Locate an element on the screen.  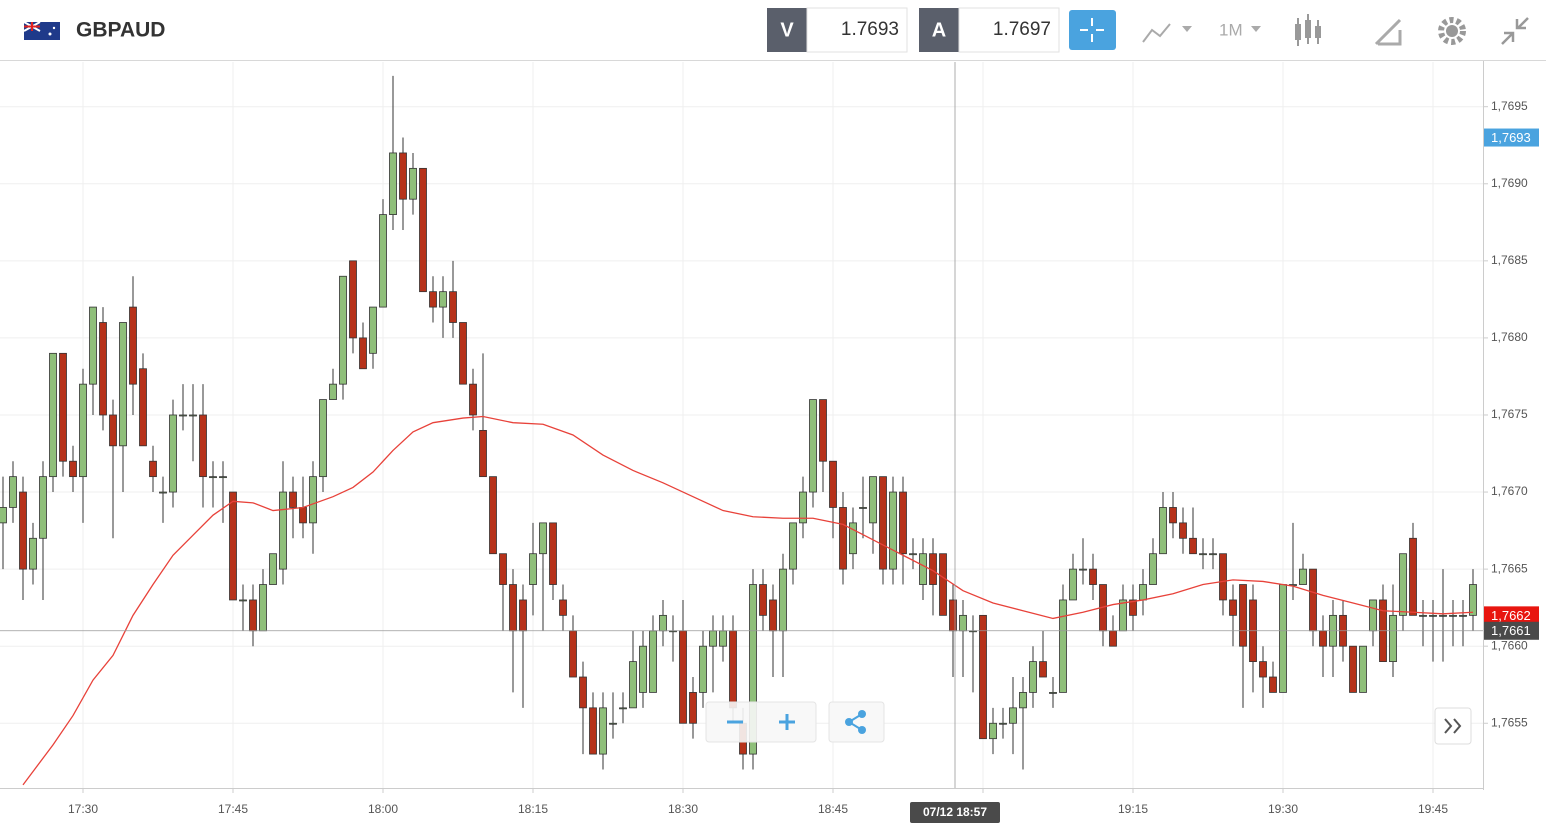
y-tick-label: 1,7660 is located at coordinates (1509, 645).